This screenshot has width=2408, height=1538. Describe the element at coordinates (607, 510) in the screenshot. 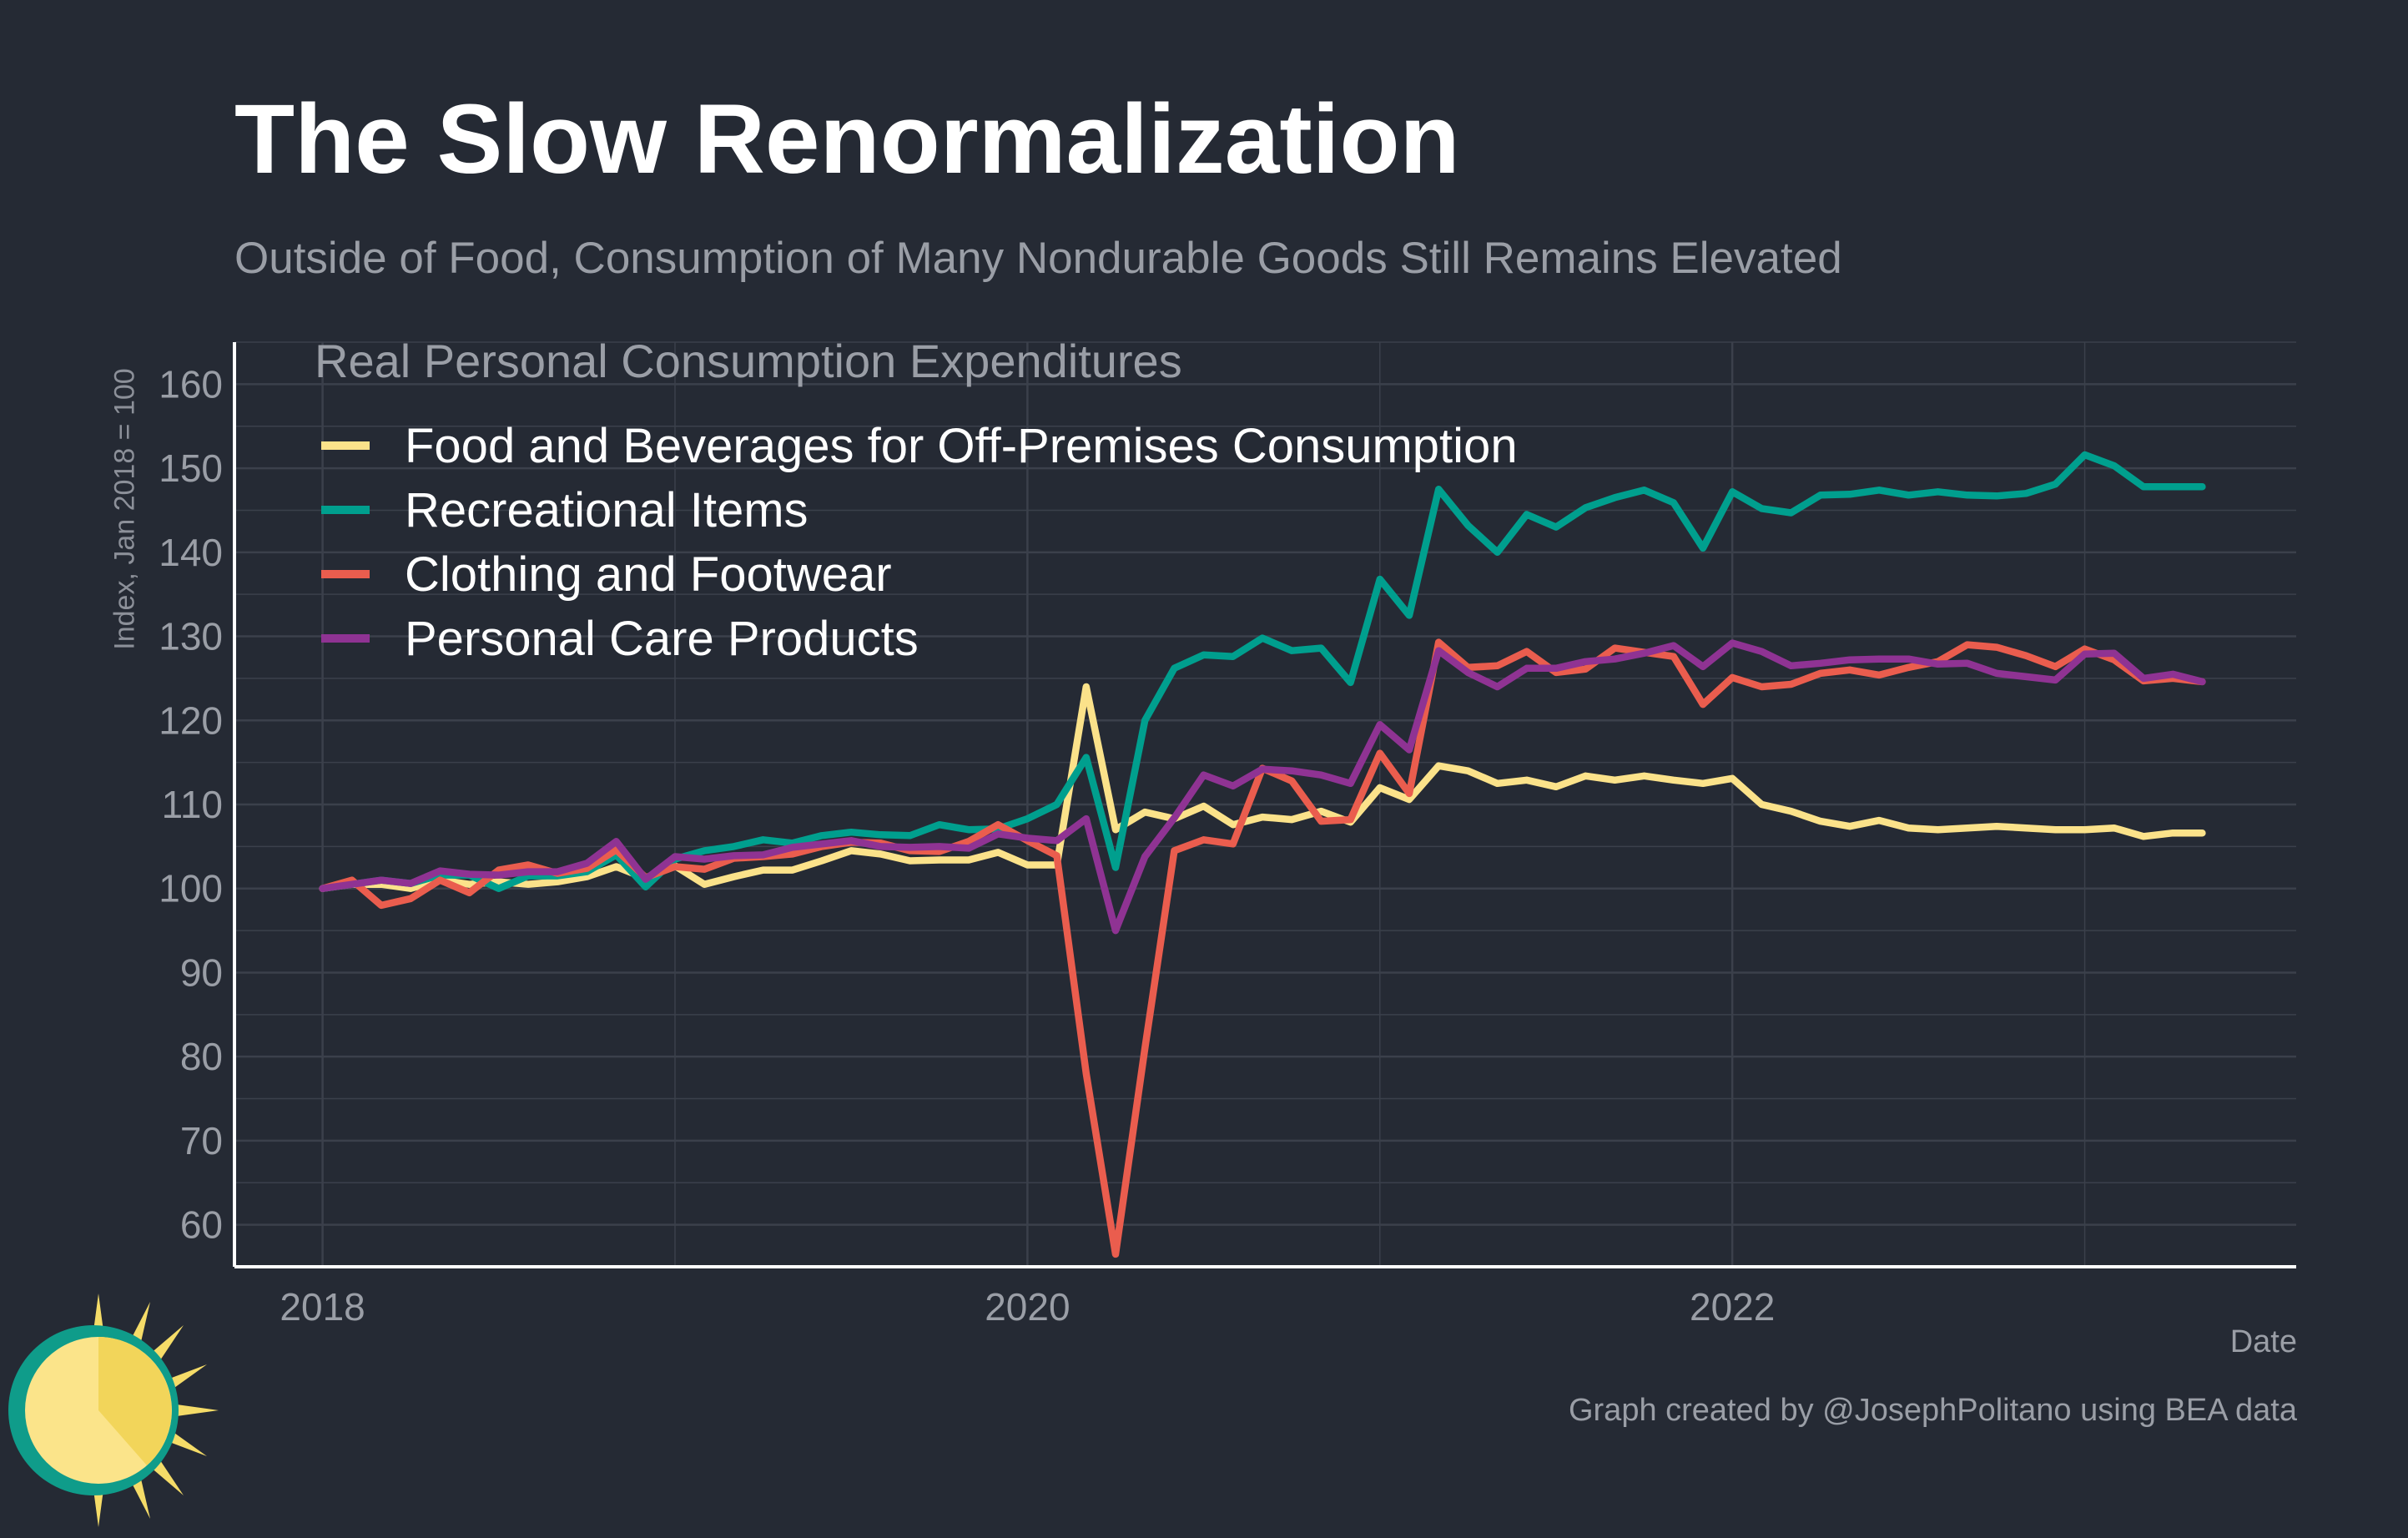

I see `legend-label: Recreational Items` at that location.